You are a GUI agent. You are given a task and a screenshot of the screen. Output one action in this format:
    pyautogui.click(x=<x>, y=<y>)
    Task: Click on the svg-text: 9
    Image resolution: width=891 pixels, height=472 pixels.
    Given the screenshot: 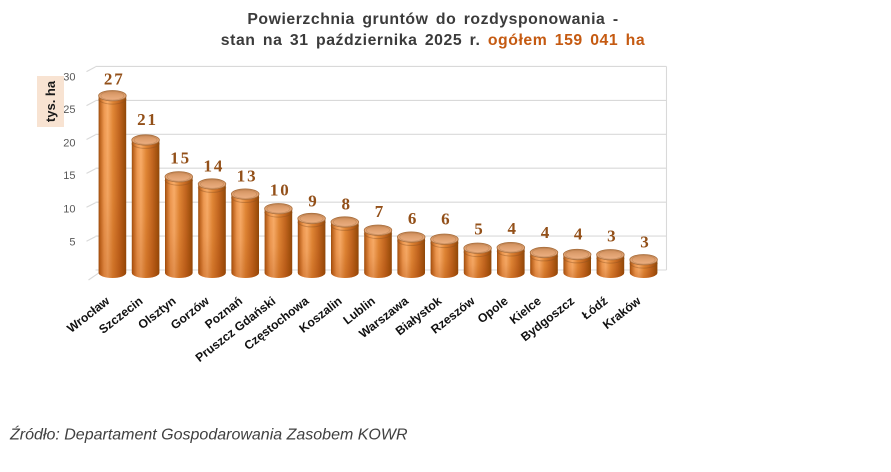 What is the action you would take?
    pyautogui.click(x=313, y=200)
    